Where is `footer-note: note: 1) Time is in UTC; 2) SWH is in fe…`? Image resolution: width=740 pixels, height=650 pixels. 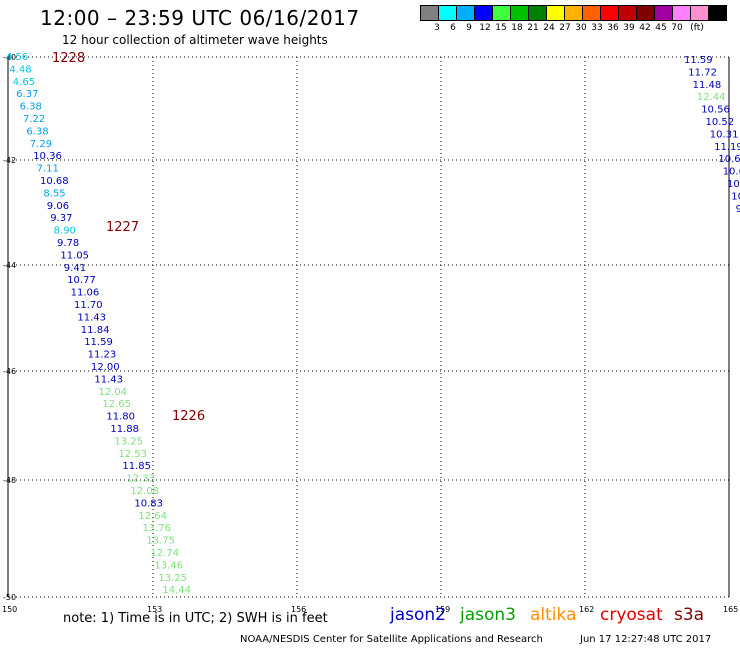
footer-note: note: 1) Time is in UTC; 2) SWH is in fe… is located at coordinates (195, 618).